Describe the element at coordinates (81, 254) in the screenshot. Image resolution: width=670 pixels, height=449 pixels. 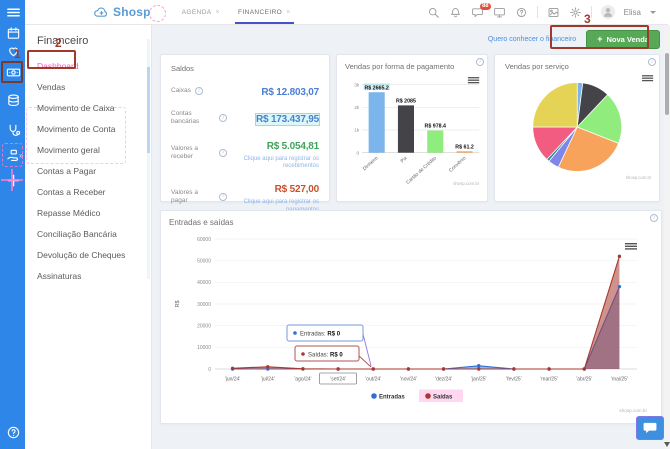
I see `sidebar-item-devolucao-de-cheques: Devolução de Cheques` at that location.